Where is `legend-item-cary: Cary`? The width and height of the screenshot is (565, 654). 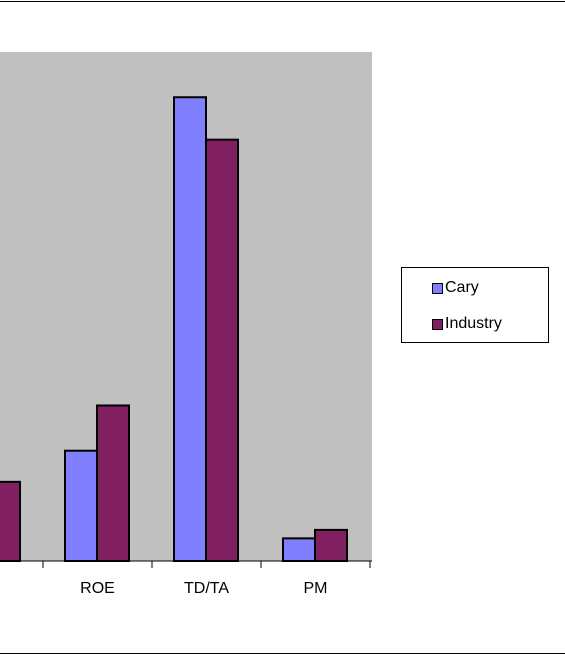 legend-item-cary: Cary is located at coordinates (455, 288).